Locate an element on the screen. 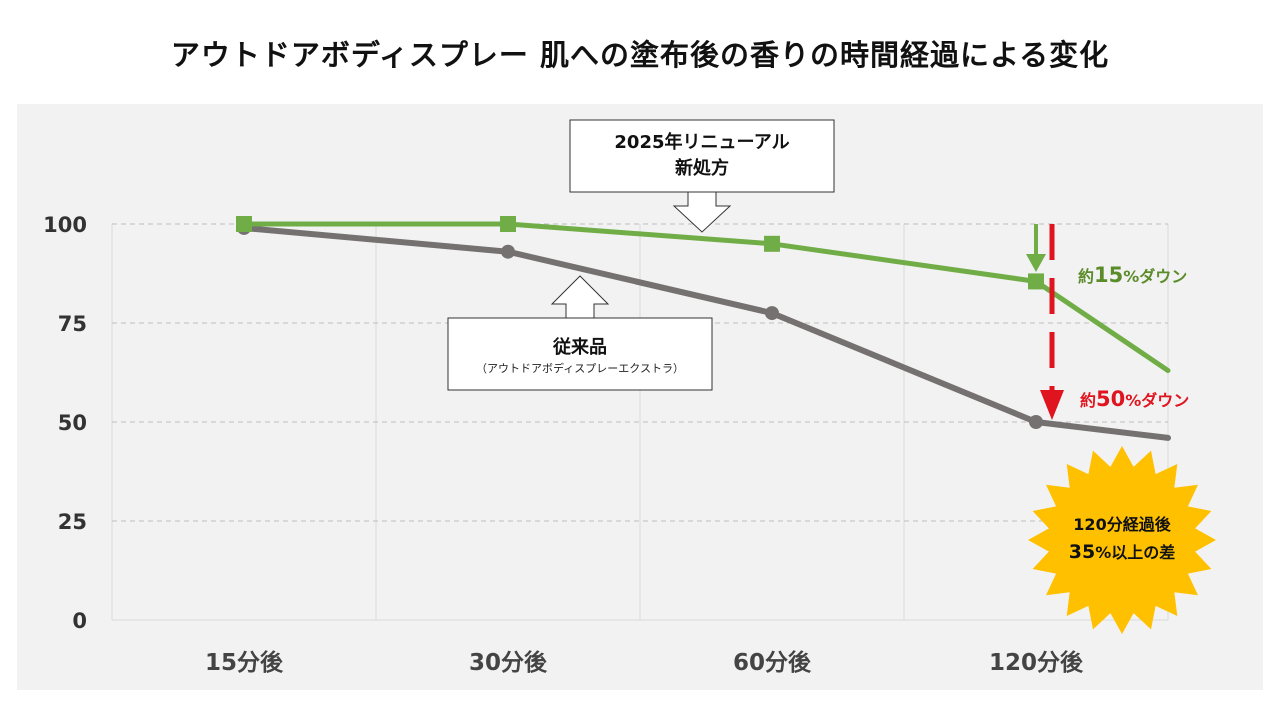  red-arrow-head is located at coordinates (1052, 405).